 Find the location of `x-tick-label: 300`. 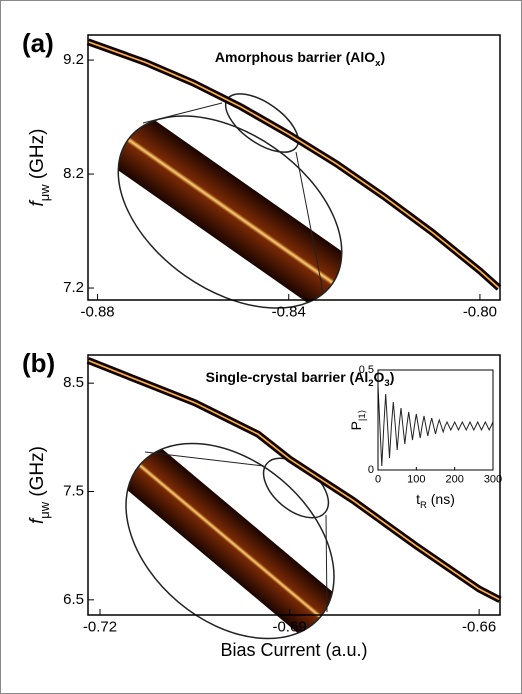

x-tick-label: 300 is located at coordinates (493, 479).